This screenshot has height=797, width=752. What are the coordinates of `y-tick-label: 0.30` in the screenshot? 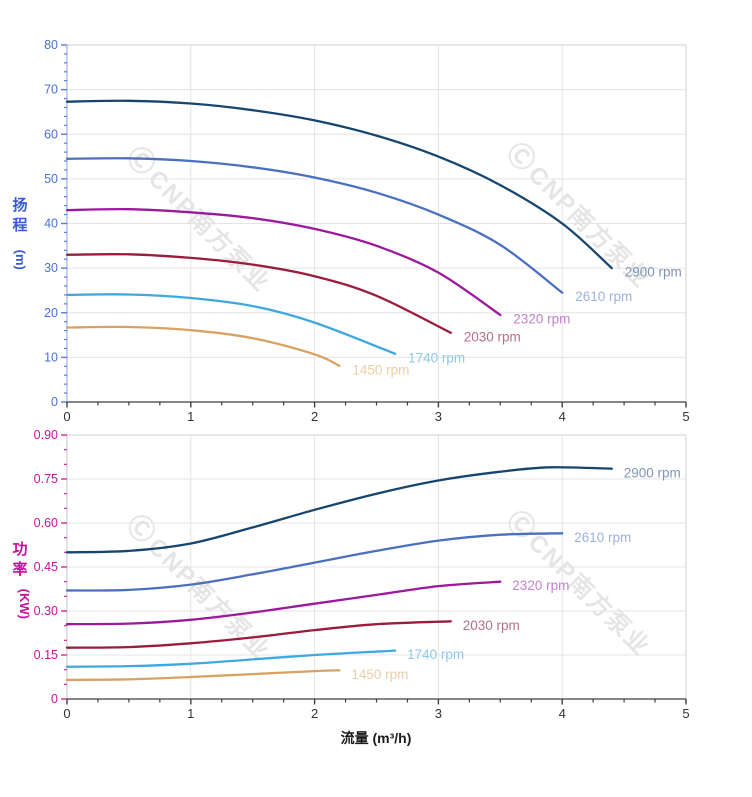 It's located at (46, 611).